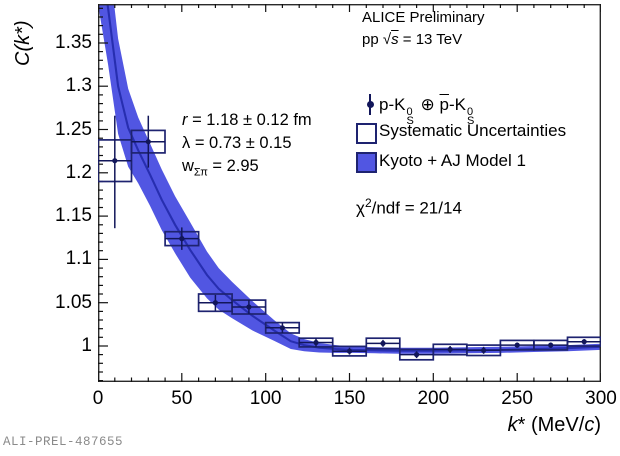 The image size is (620, 456). What do you see at coordinates (457, 104) in the screenshot?
I see `particle-mid: -K` at bounding box center [457, 104].